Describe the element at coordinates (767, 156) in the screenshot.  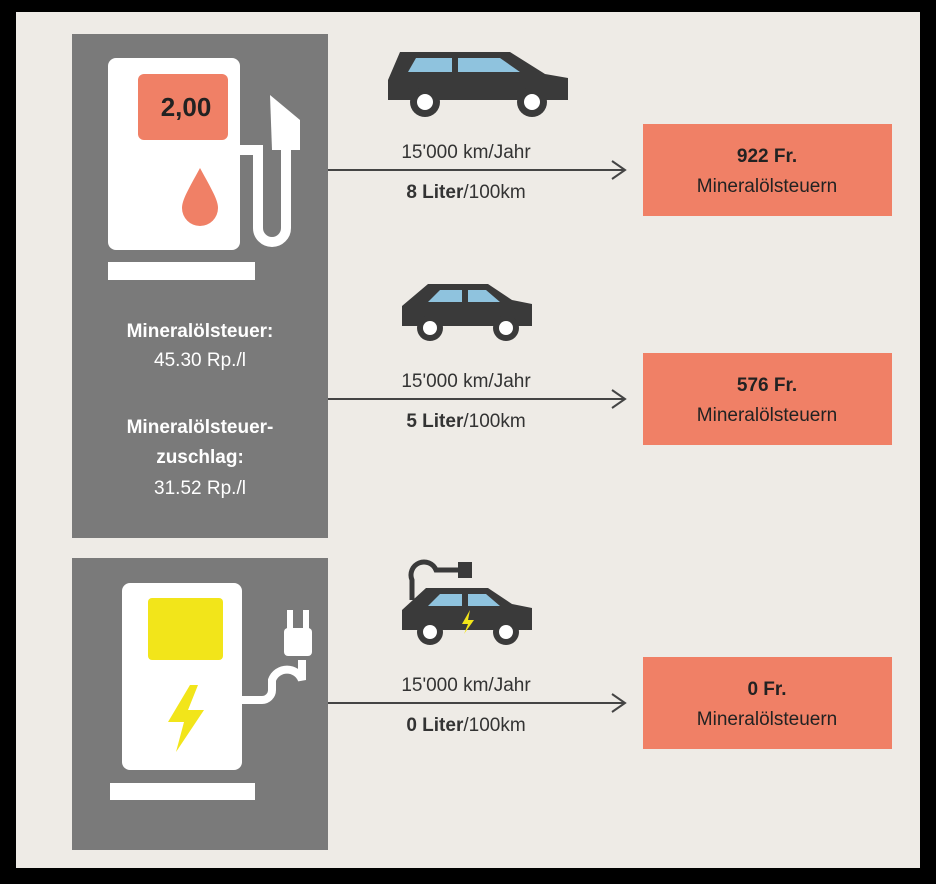
I see `amount: 922 Fr.` at that location.